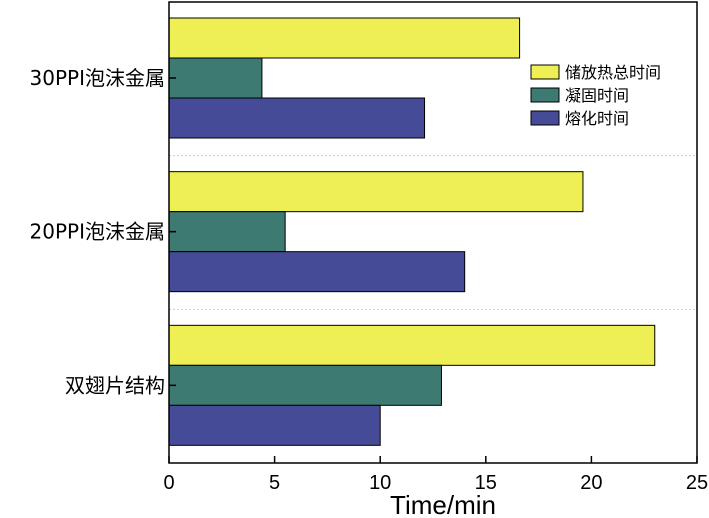 This screenshot has width=709, height=518. I want to click on legend-label: 凝固时间, so click(597, 95).